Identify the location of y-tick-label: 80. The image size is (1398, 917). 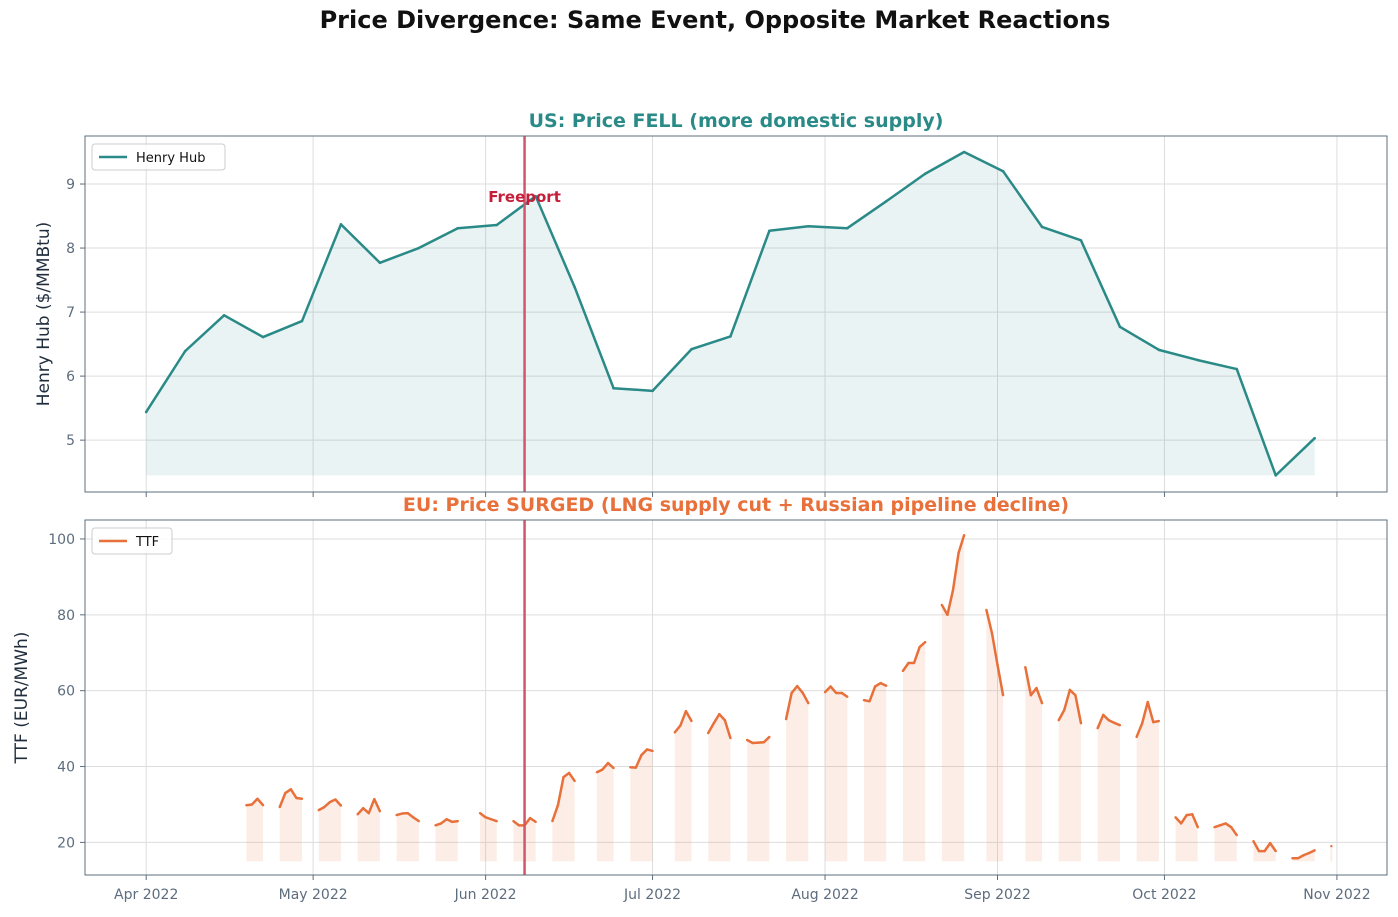
(66, 616).